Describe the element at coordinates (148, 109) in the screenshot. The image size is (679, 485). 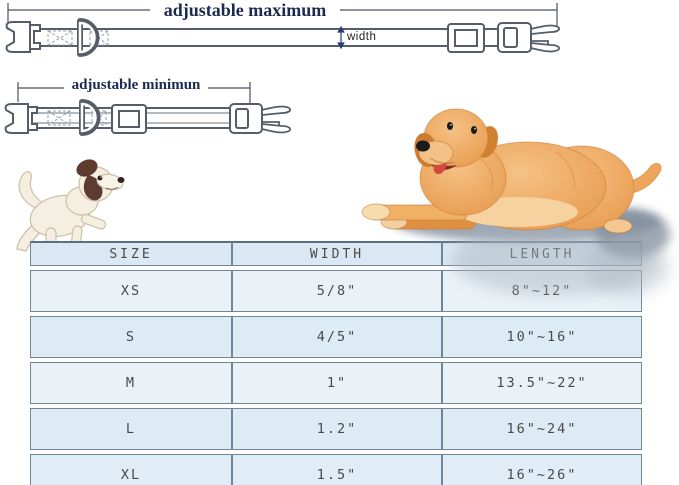
I see `collar-minimum-diagram-icon` at that location.